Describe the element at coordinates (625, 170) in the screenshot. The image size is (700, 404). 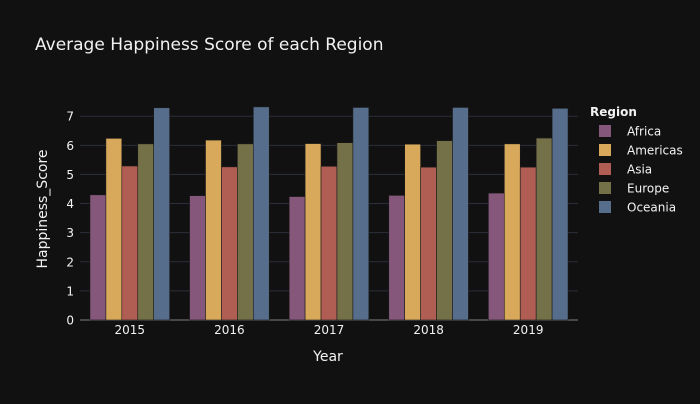
I see `legend-item-asia: Asia` at that location.